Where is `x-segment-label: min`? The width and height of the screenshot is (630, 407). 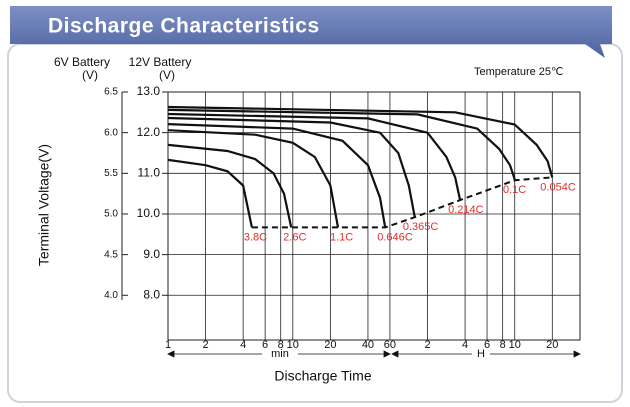
x-segment-label: min is located at coordinates (280, 354).